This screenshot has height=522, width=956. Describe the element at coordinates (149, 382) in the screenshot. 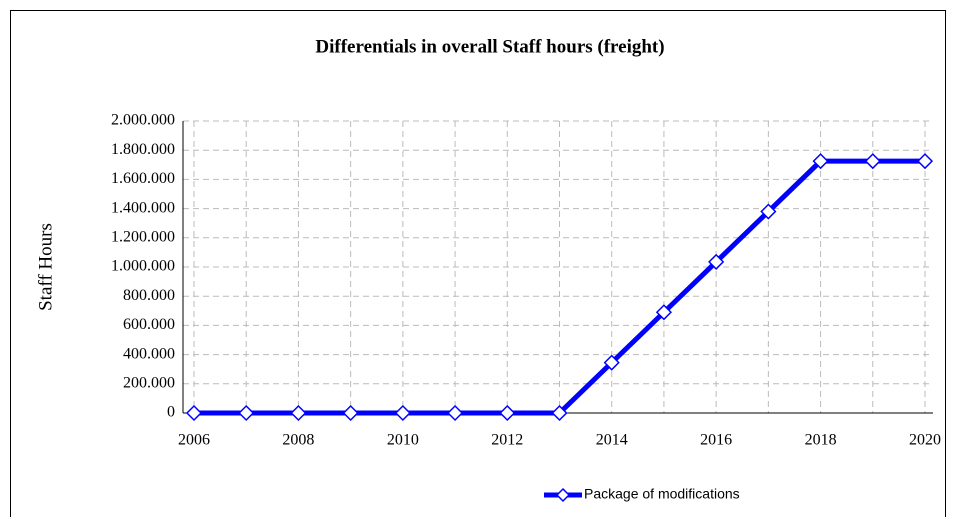

I see `y-tick-label: 200.000` at that location.